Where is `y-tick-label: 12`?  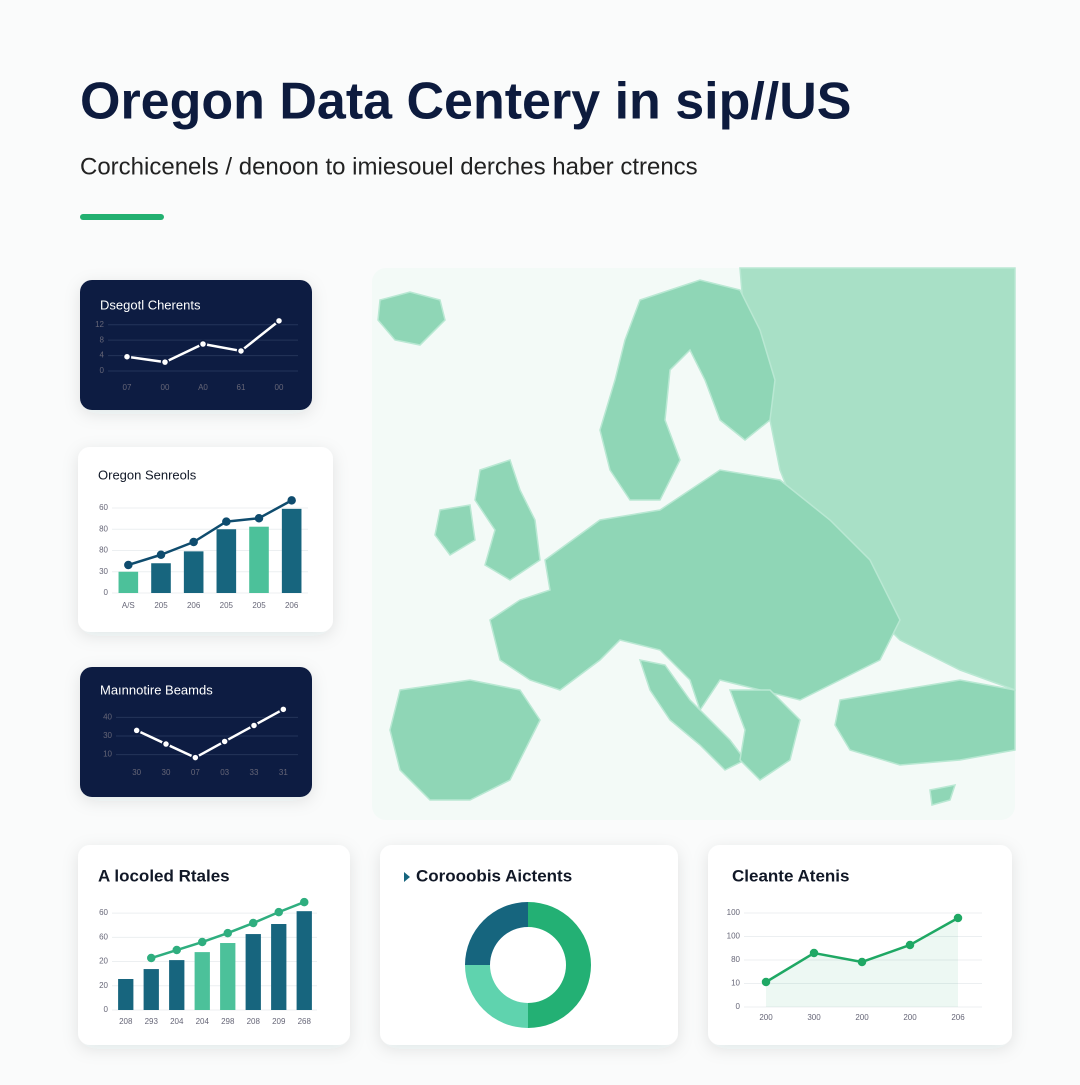
y-tick-label: 12 is located at coordinates (99, 324).